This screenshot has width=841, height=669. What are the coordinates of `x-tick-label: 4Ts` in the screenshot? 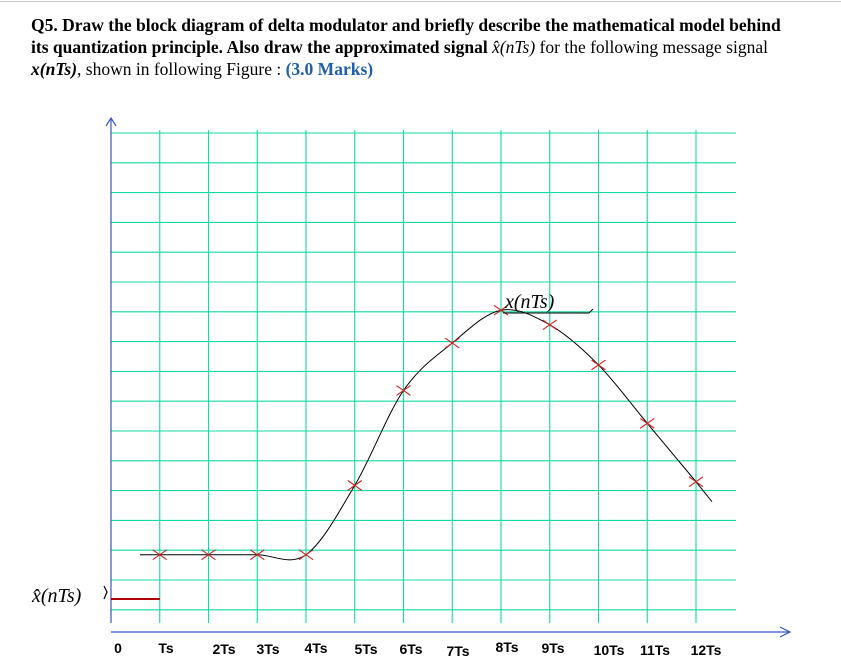 It's located at (315, 648).